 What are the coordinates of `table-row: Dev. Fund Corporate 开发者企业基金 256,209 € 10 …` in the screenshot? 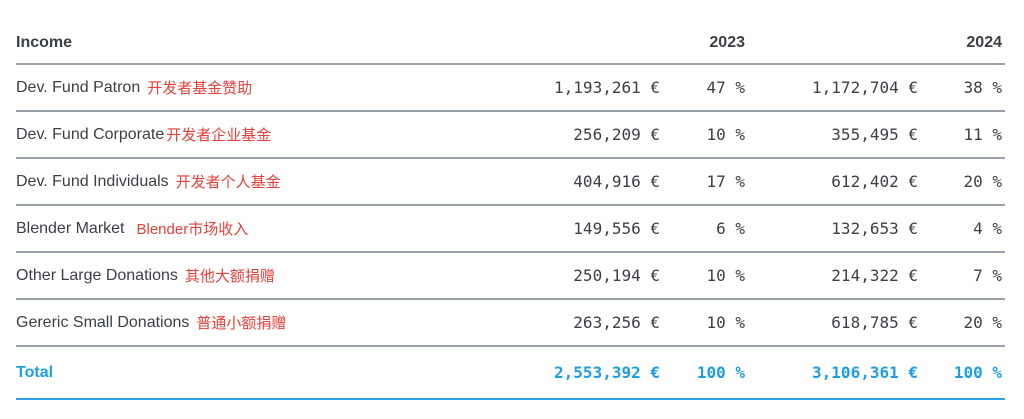 It's located at (510, 135).